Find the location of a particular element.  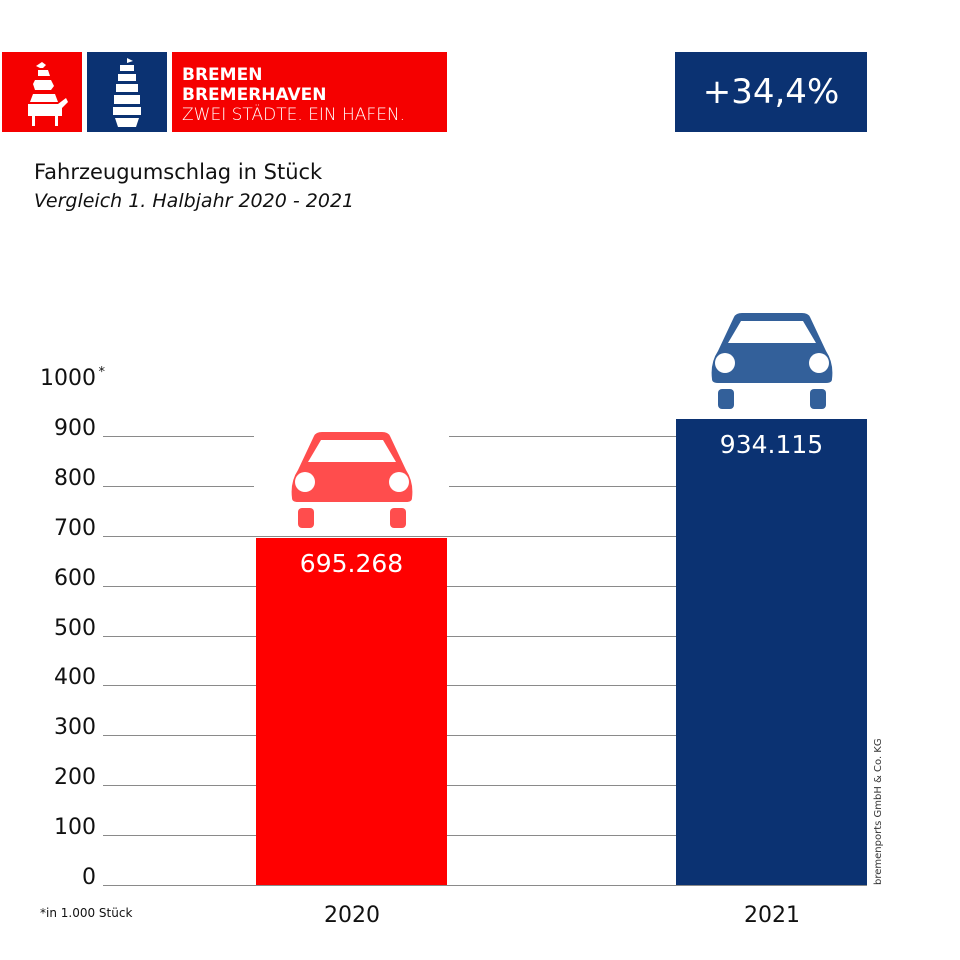

chart-subtitle: Vergleich 1. Halbjahr 2020 - 2021 is located at coordinates (194, 201).